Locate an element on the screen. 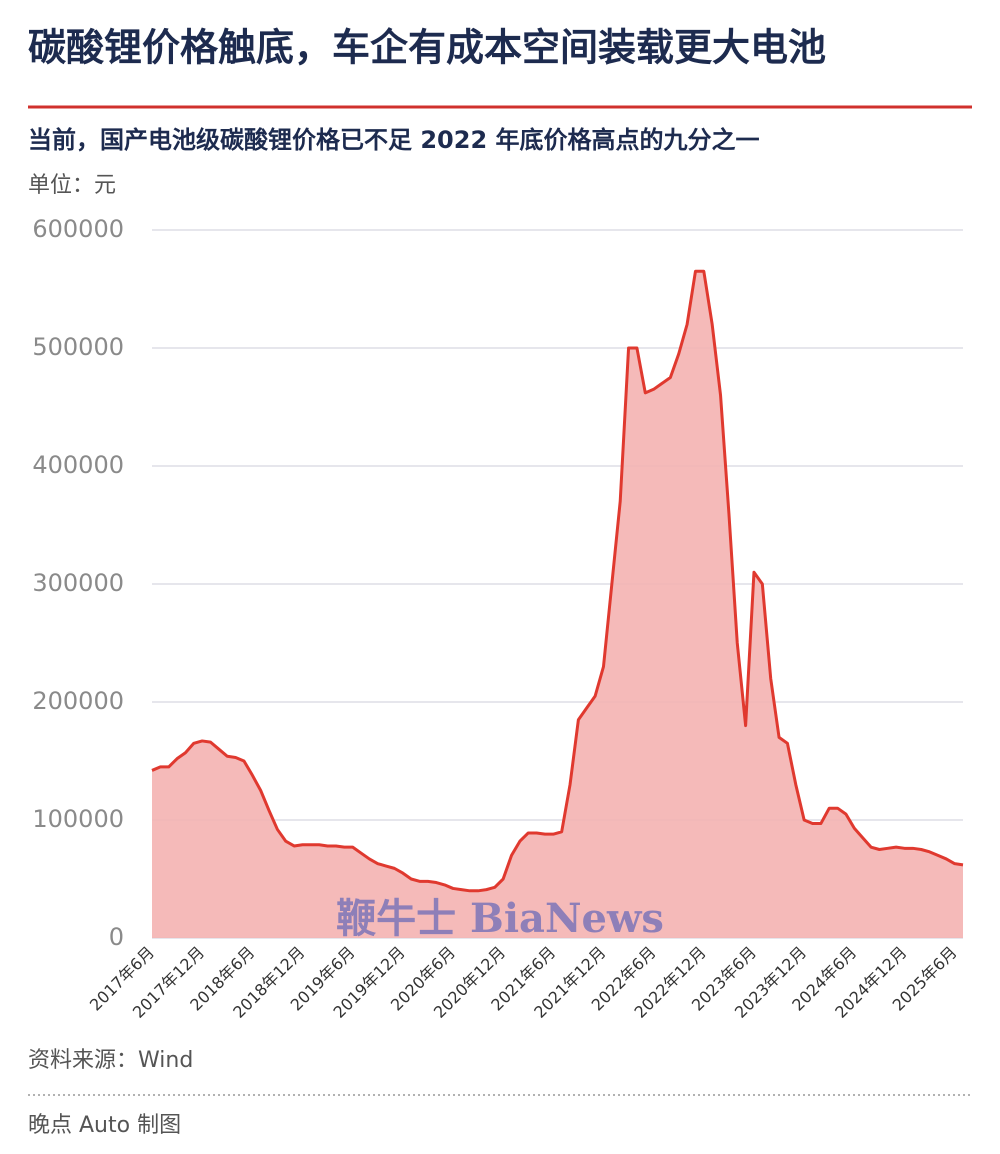 The image size is (1000, 1154). y-tick-label: 300000 is located at coordinates (78, 583).